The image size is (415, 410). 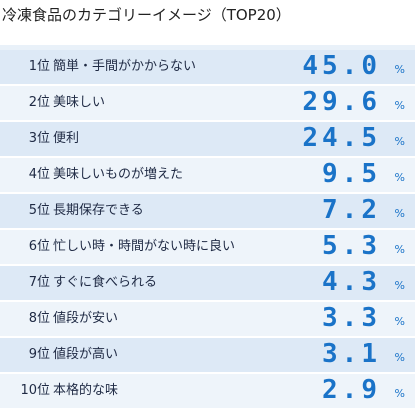 I want to click on rank-label: 7位, so click(x=39, y=282).